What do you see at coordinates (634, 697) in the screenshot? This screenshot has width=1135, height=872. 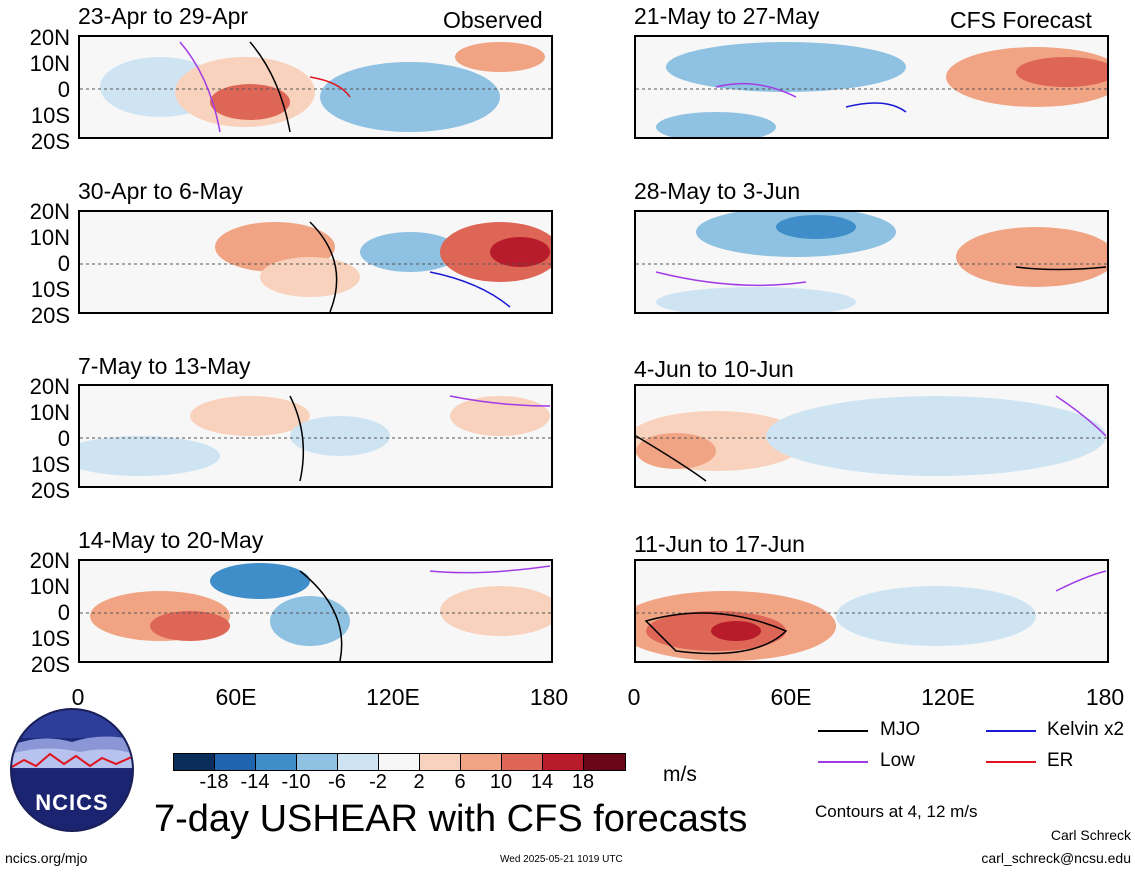 I see `lon-0-right: 0` at bounding box center [634, 697].